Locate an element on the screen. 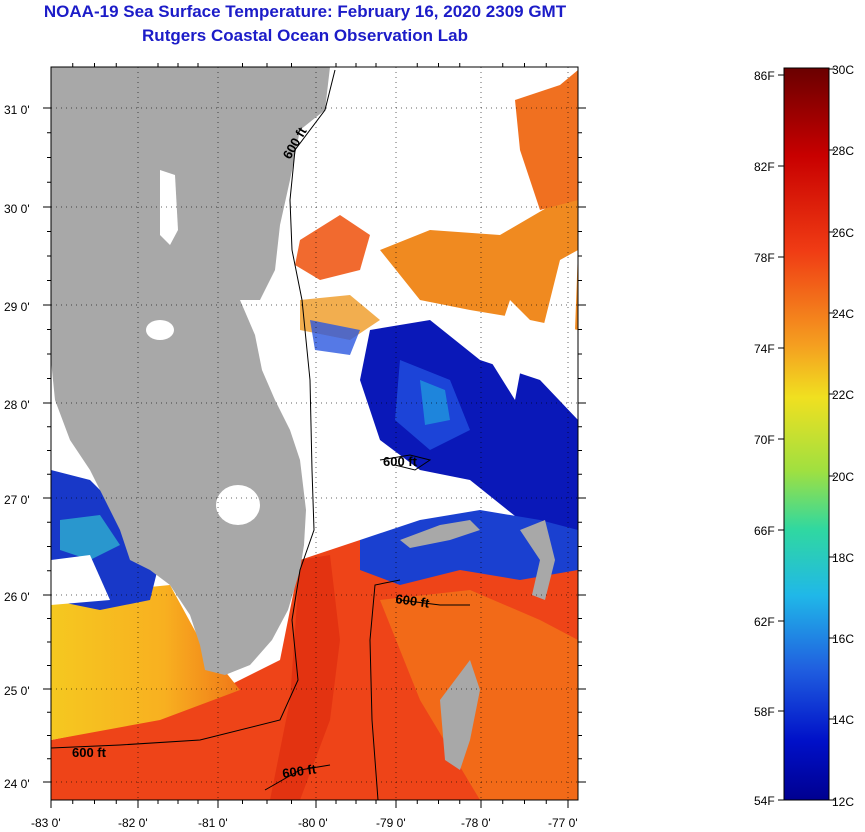 The image size is (865, 832). lat-label-27: 27 0' is located at coordinates (17, 500).